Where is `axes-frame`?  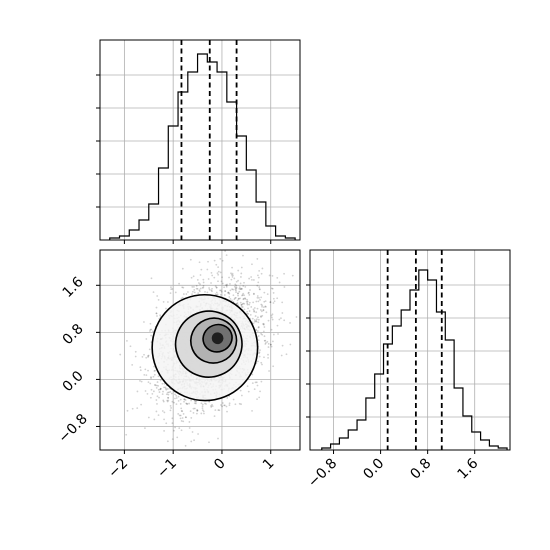
axes-frame is located at coordinates (410, 350).